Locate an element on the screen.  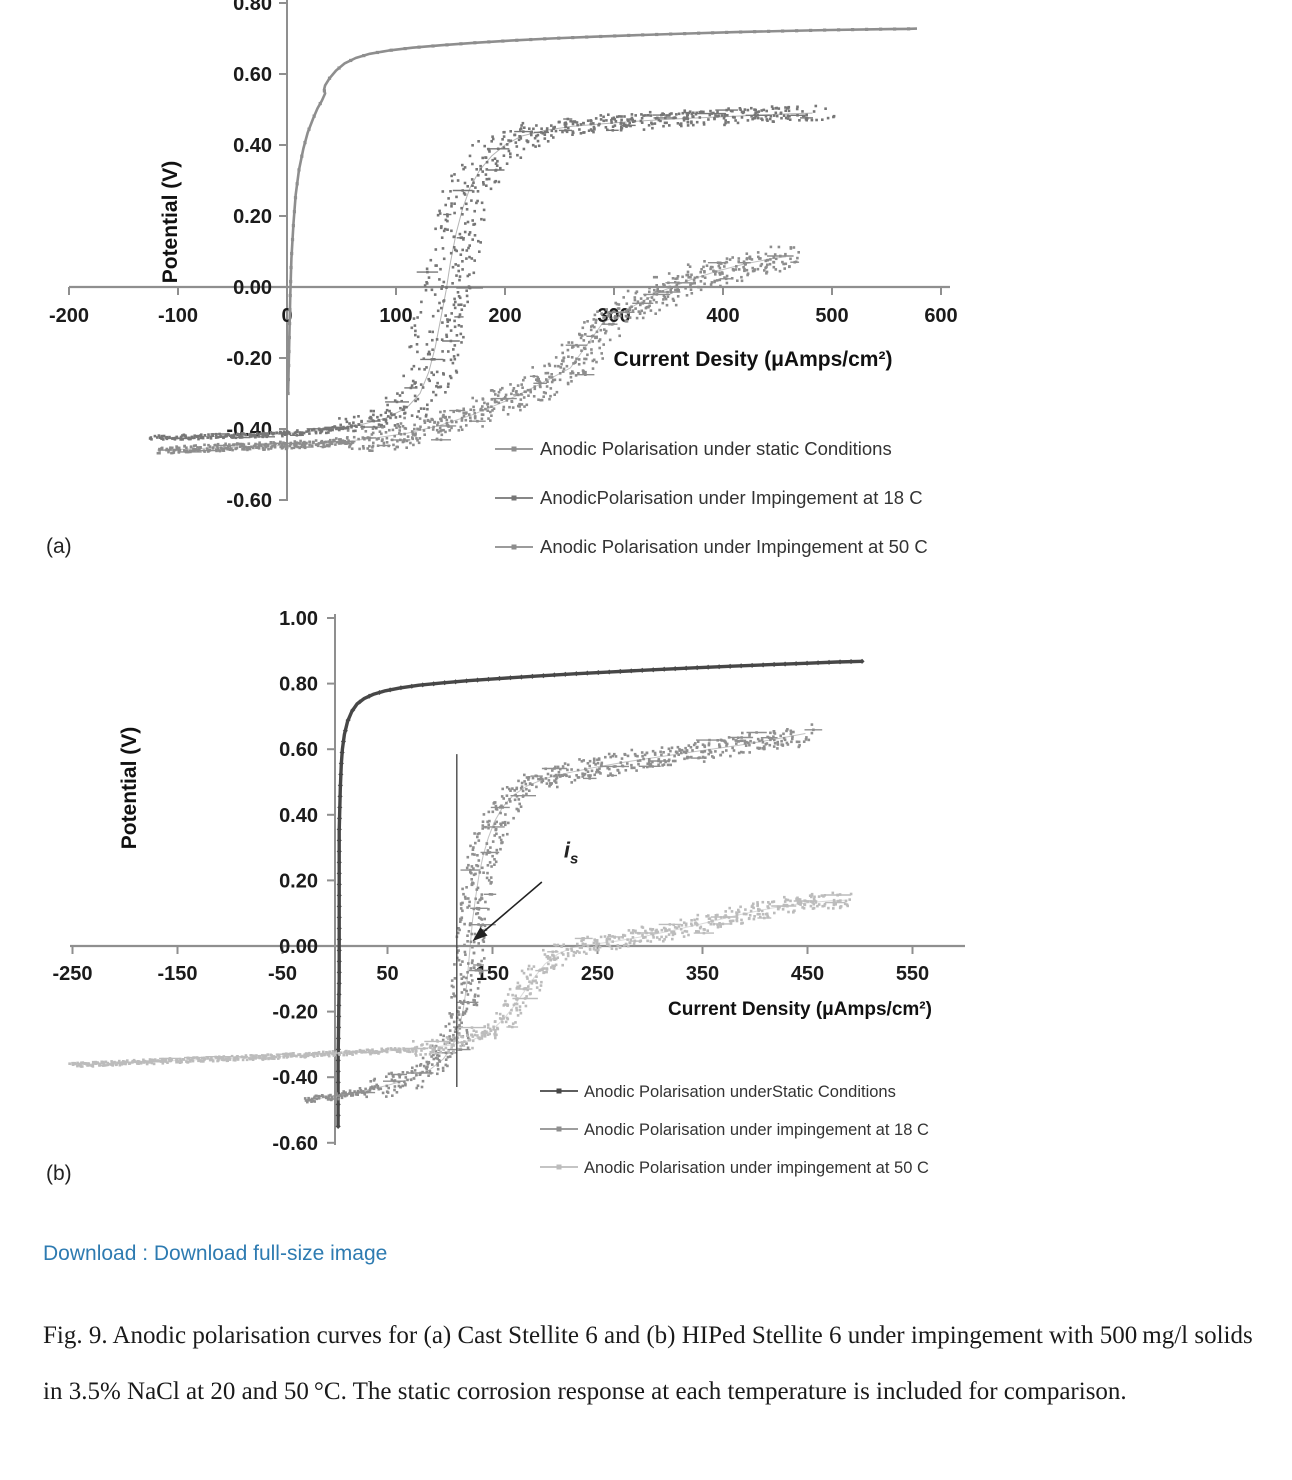
x-tick-label: 50 is located at coordinates (387, 974).